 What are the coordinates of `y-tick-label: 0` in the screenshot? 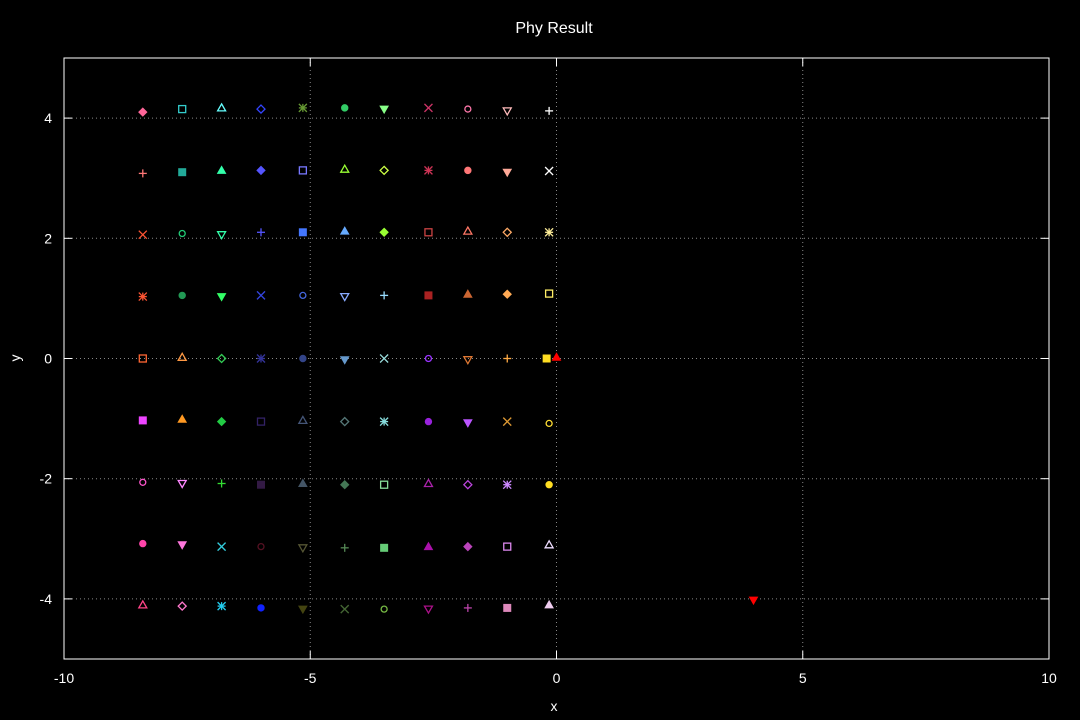 It's located at (48, 359).